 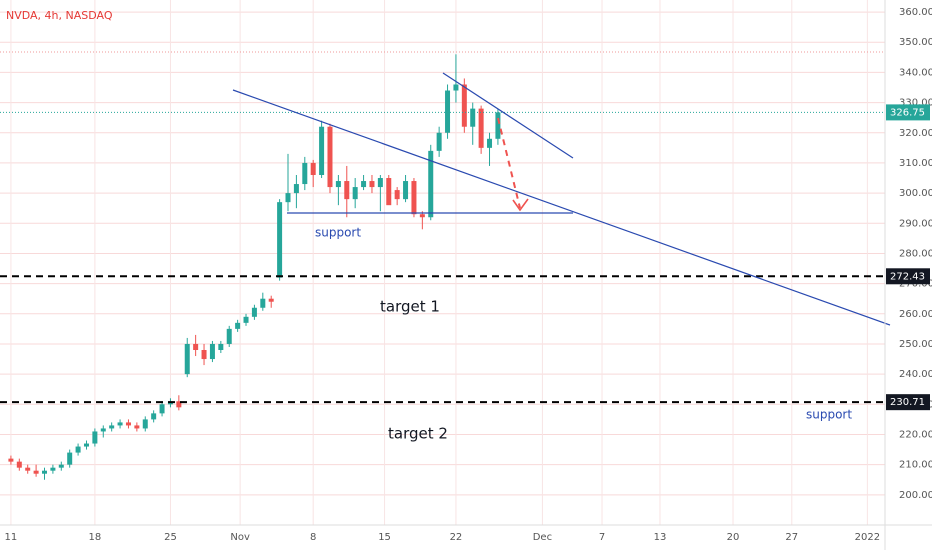 I want to click on last-price-bg, so click(x=908, y=112).